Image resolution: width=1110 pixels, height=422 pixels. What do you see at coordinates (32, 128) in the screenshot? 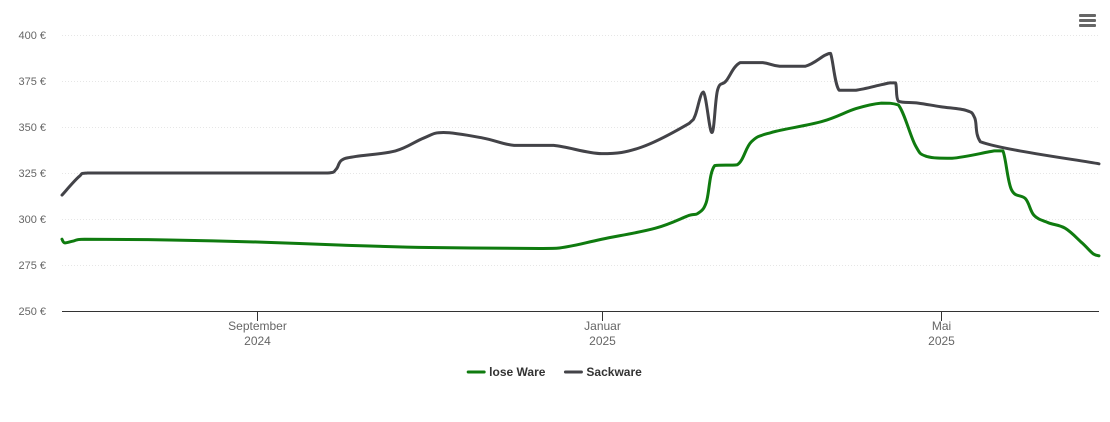
I see `y-tick-label: 350 €` at bounding box center [32, 128].